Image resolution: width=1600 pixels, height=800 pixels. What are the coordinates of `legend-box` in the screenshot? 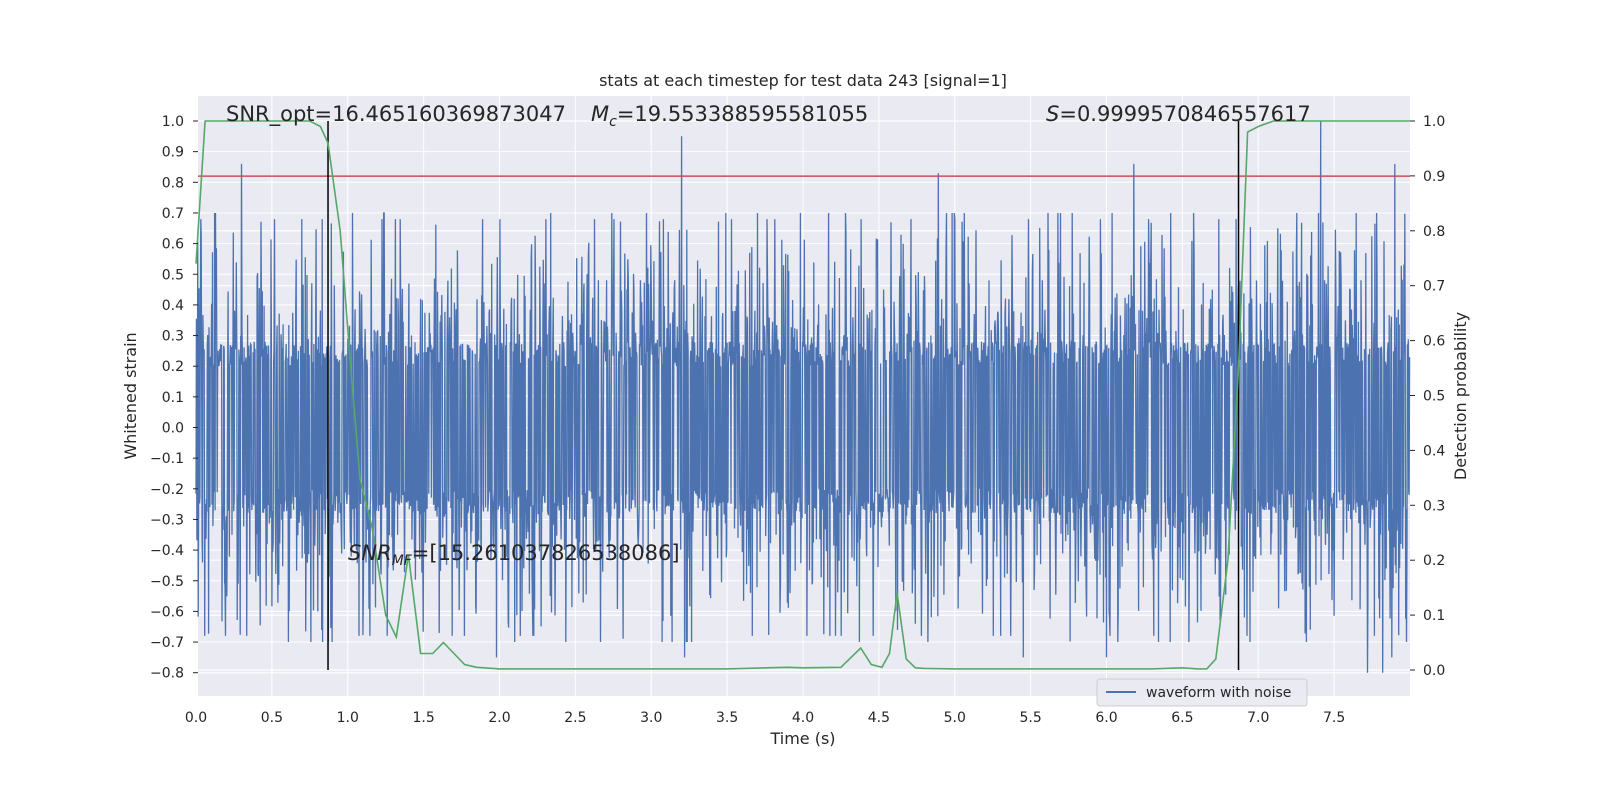 It's located at (1202, 692).